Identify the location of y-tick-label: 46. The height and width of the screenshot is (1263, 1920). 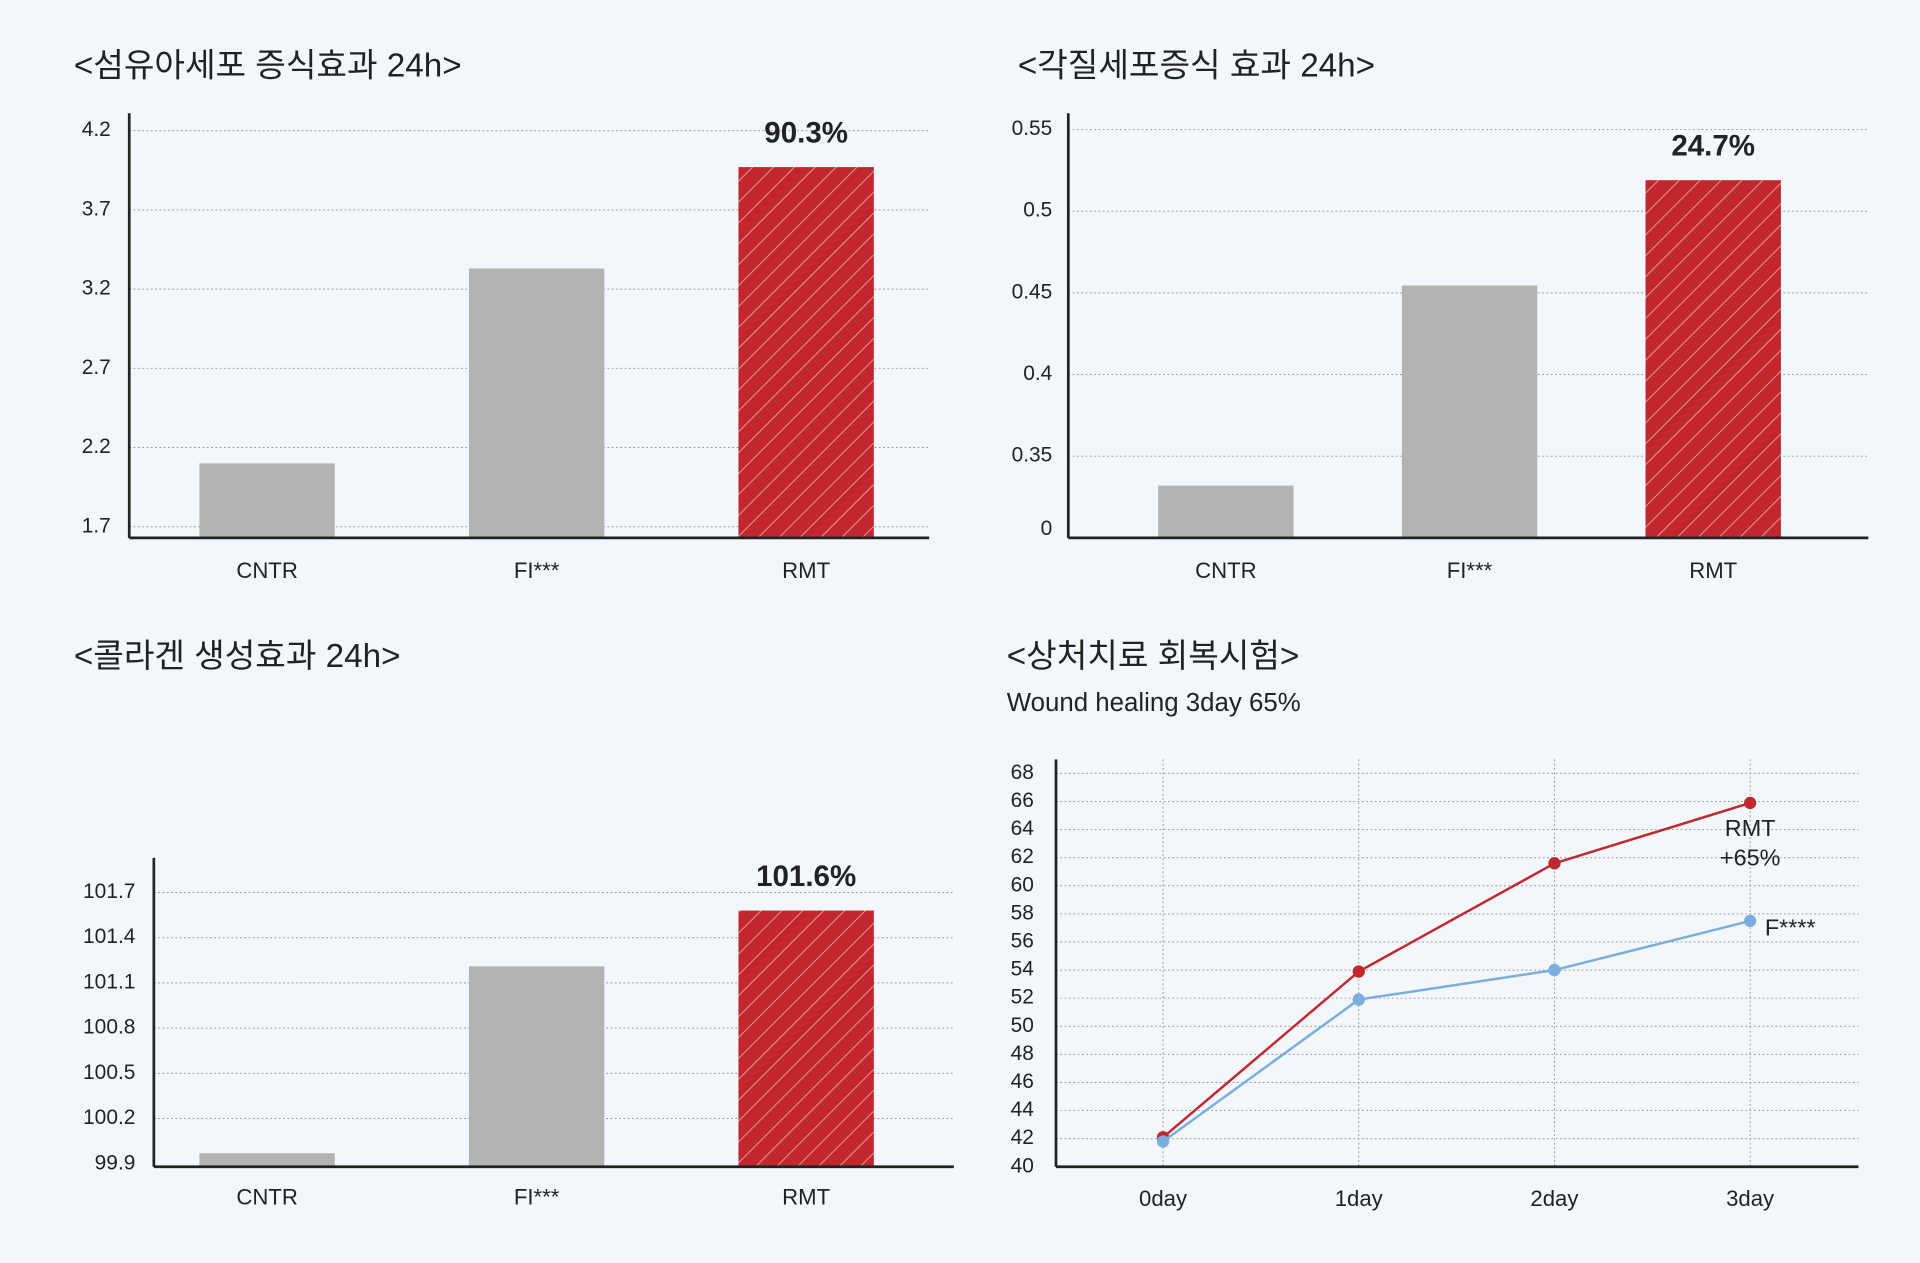
(1022, 1081).